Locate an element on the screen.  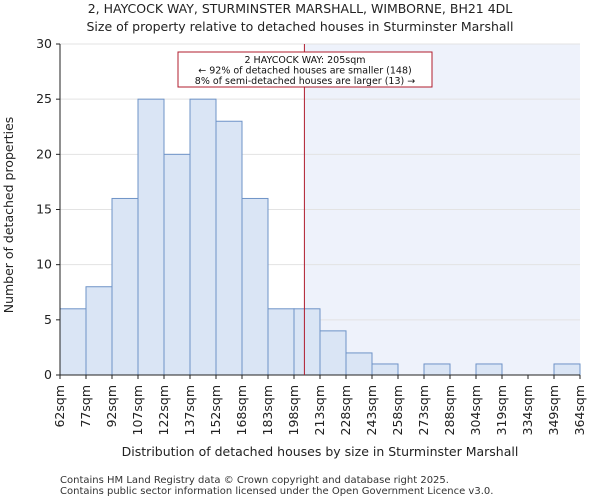
x-tick-label: 228sqm is located at coordinates (345, 410).